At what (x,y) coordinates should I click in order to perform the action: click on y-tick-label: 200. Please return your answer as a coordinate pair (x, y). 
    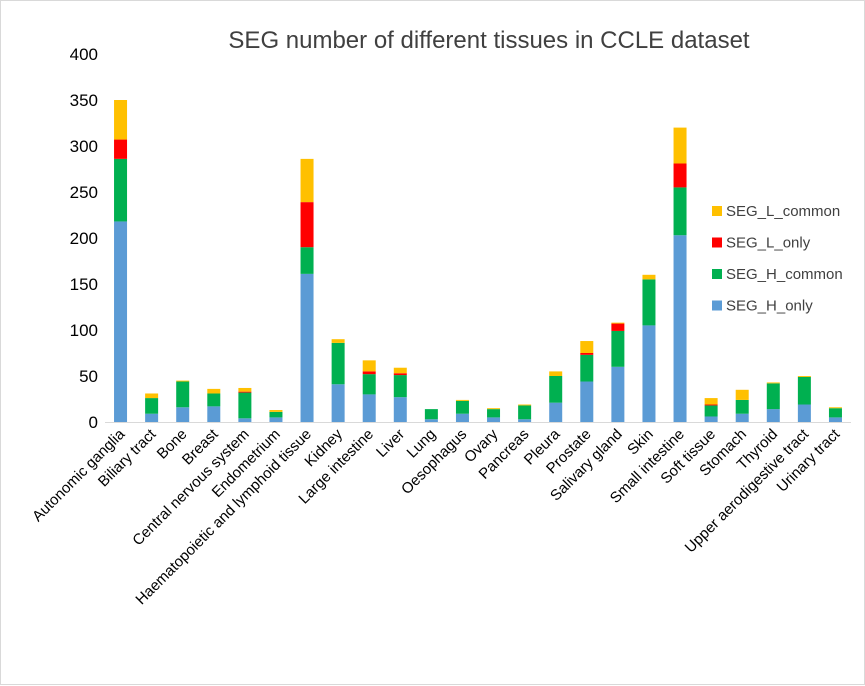
    Looking at the image, I should click on (84, 238).